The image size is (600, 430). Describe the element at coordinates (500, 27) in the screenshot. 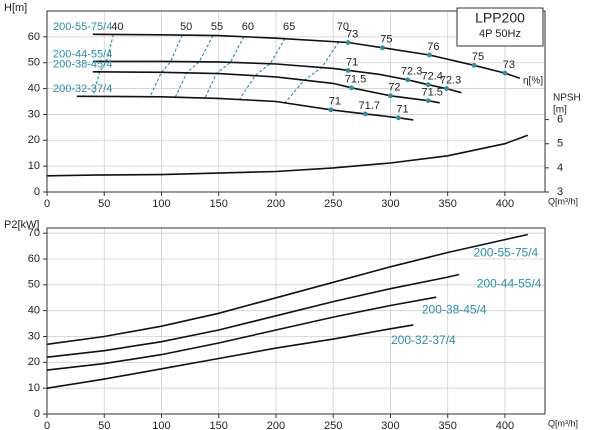

I see `model-box` at that location.